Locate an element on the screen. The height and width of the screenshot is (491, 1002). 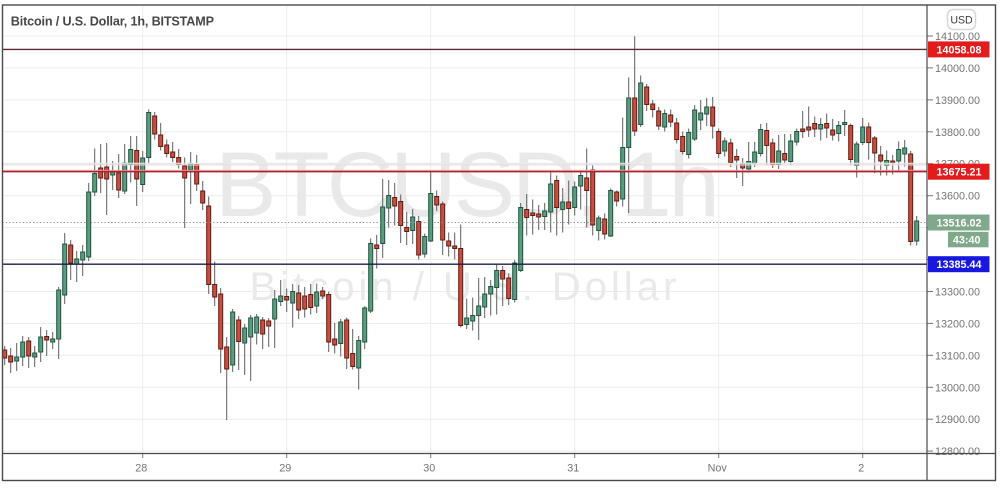
svg-text: 12900.00 is located at coordinates (957, 420).